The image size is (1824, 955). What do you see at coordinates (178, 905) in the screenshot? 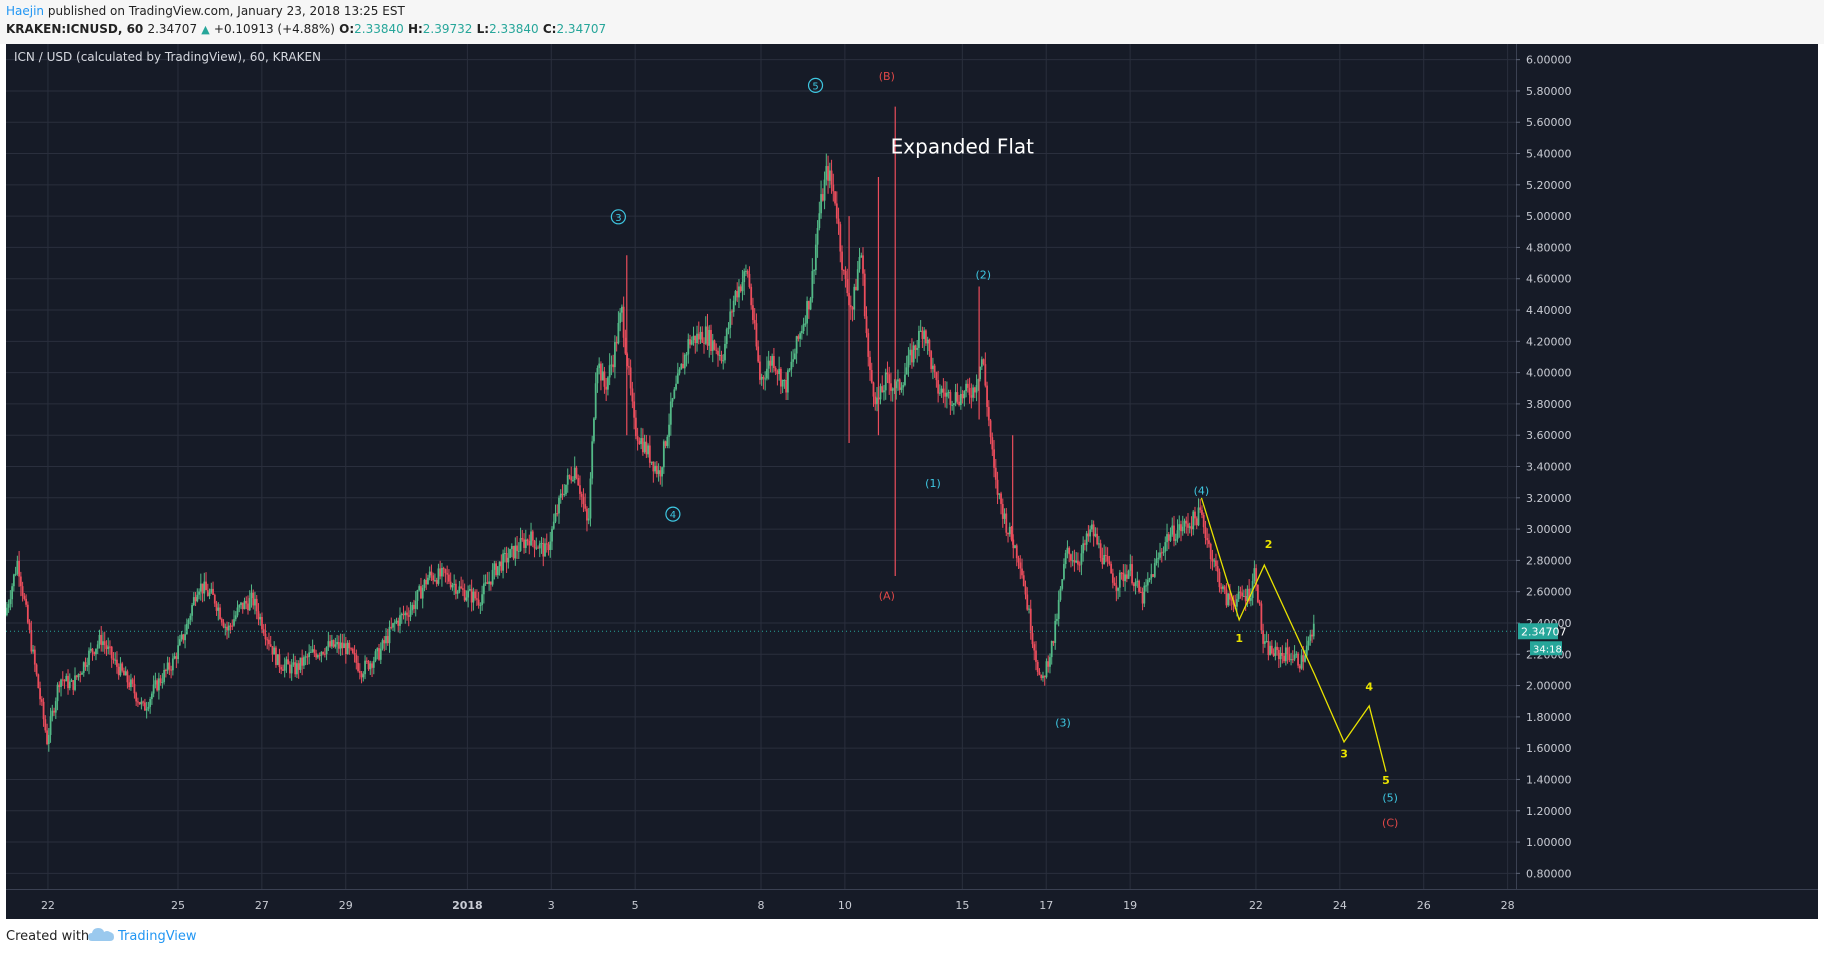
I see `time-tick-label: 25` at bounding box center [178, 905].